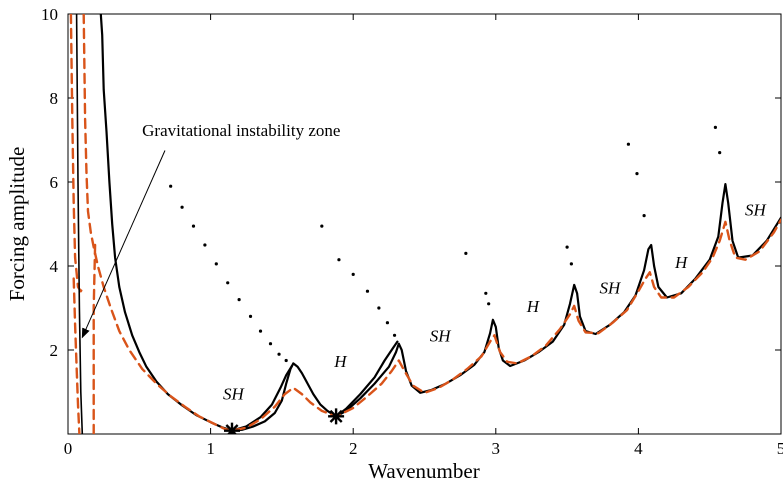 This screenshot has height=490, width=783. Describe the element at coordinates (353, 448) in the screenshot. I see `x-tick-label: 2` at that location.